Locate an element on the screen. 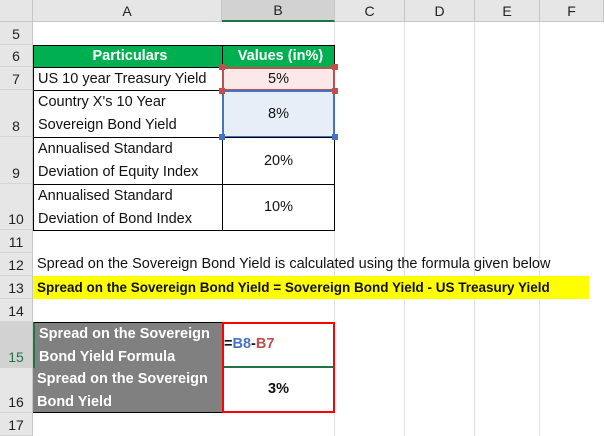 This screenshot has height=436, width=604. row-header-10: 10 is located at coordinates (16, 207).